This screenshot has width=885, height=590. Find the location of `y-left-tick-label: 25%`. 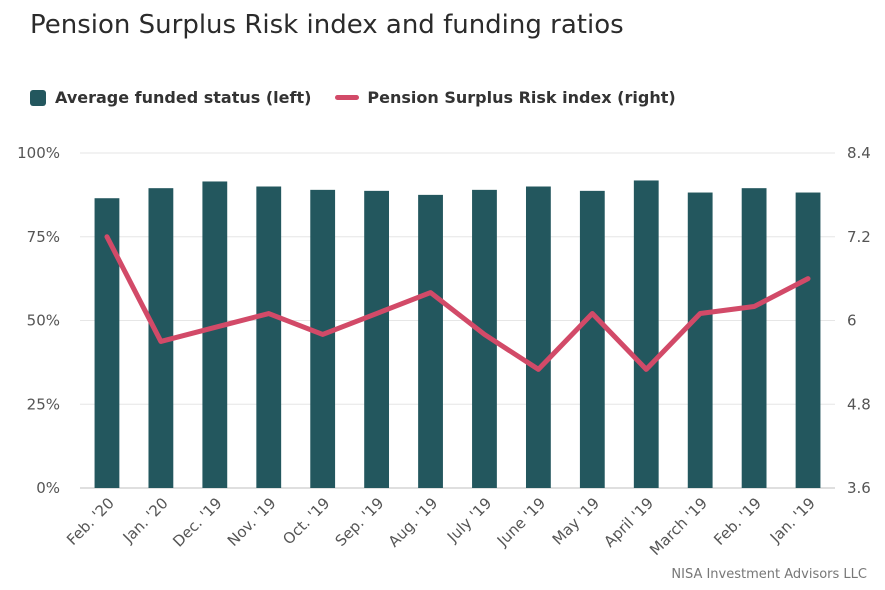

y-left-tick-label: 25% is located at coordinates (43, 404).